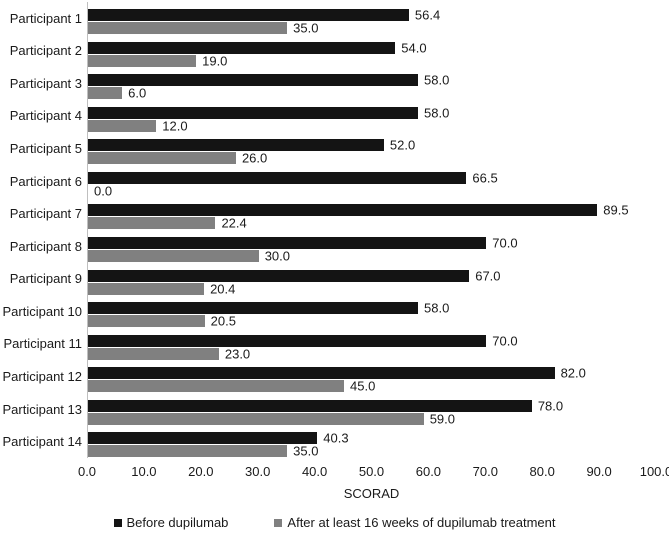 This screenshot has width=669, height=538. I want to click on participant-label: Participant 2, so click(45, 51).